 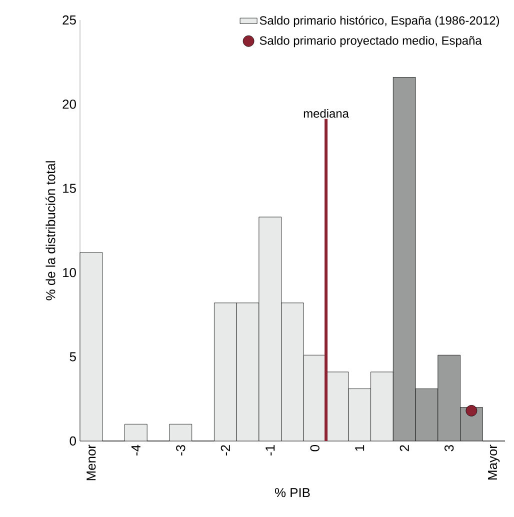 What do you see at coordinates (225, 450) in the screenshot?
I see `x-tick-label: -2` at bounding box center [225, 450].